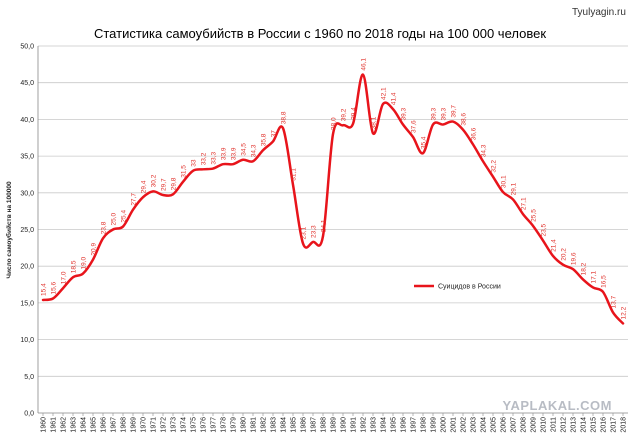  What do you see at coordinates (54, 287) in the screenshot?
I see `data-label: 15,6` at bounding box center [54, 287].